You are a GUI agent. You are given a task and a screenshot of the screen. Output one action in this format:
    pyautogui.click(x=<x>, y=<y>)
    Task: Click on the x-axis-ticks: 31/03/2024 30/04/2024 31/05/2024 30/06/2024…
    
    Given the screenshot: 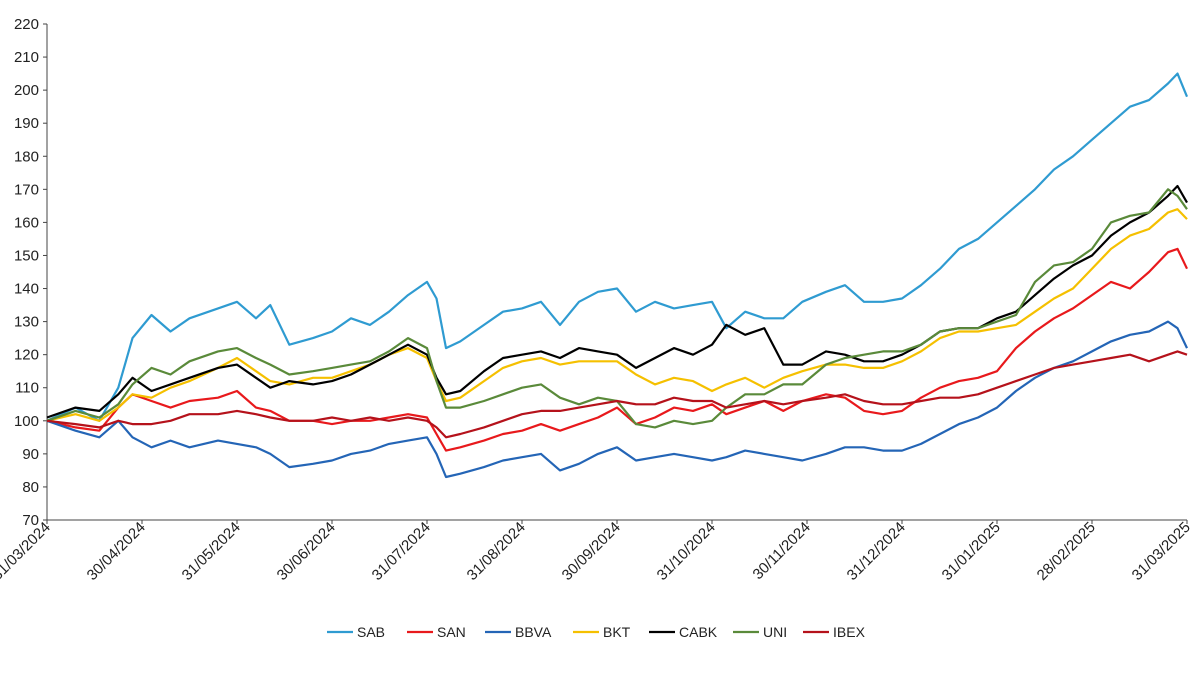 What is the action you would take?
    pyautogui.click(x=597, y=551)
    